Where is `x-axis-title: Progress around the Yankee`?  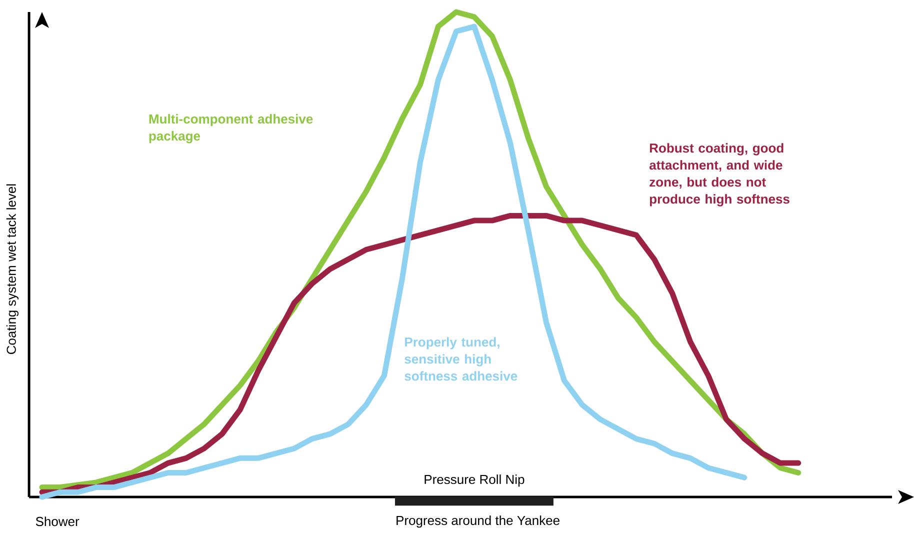
x-axis-title: Progress around the Yankee is located at coordinates (478, 522).